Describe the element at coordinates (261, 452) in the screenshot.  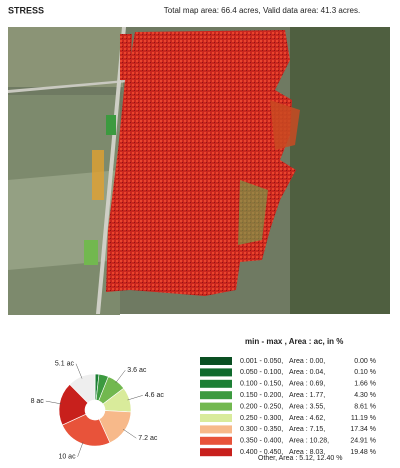
I see `legend-range: 0.400 - 0.450,` at that location.